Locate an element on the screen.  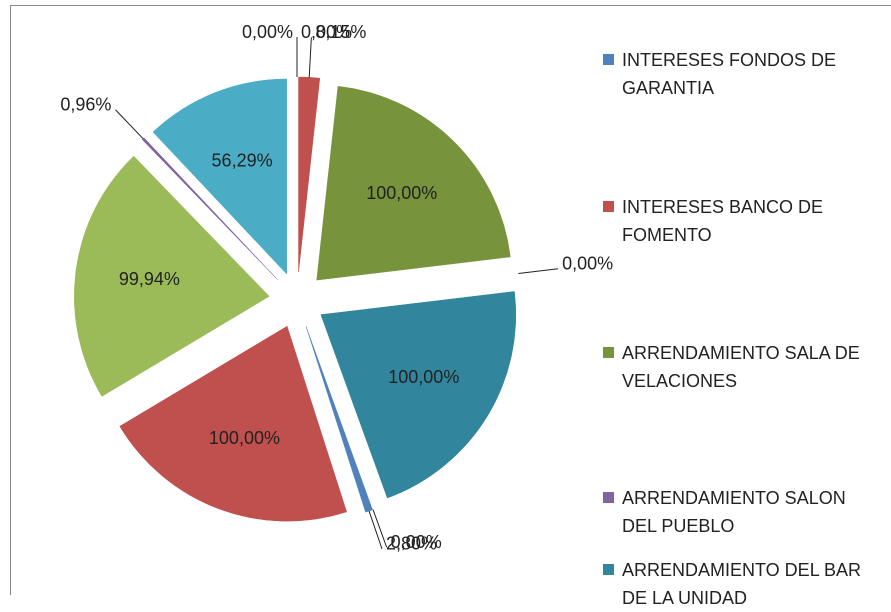
legend-item: INTERESES BANCO DE FOMENTO is located at coordinates (738, 221).